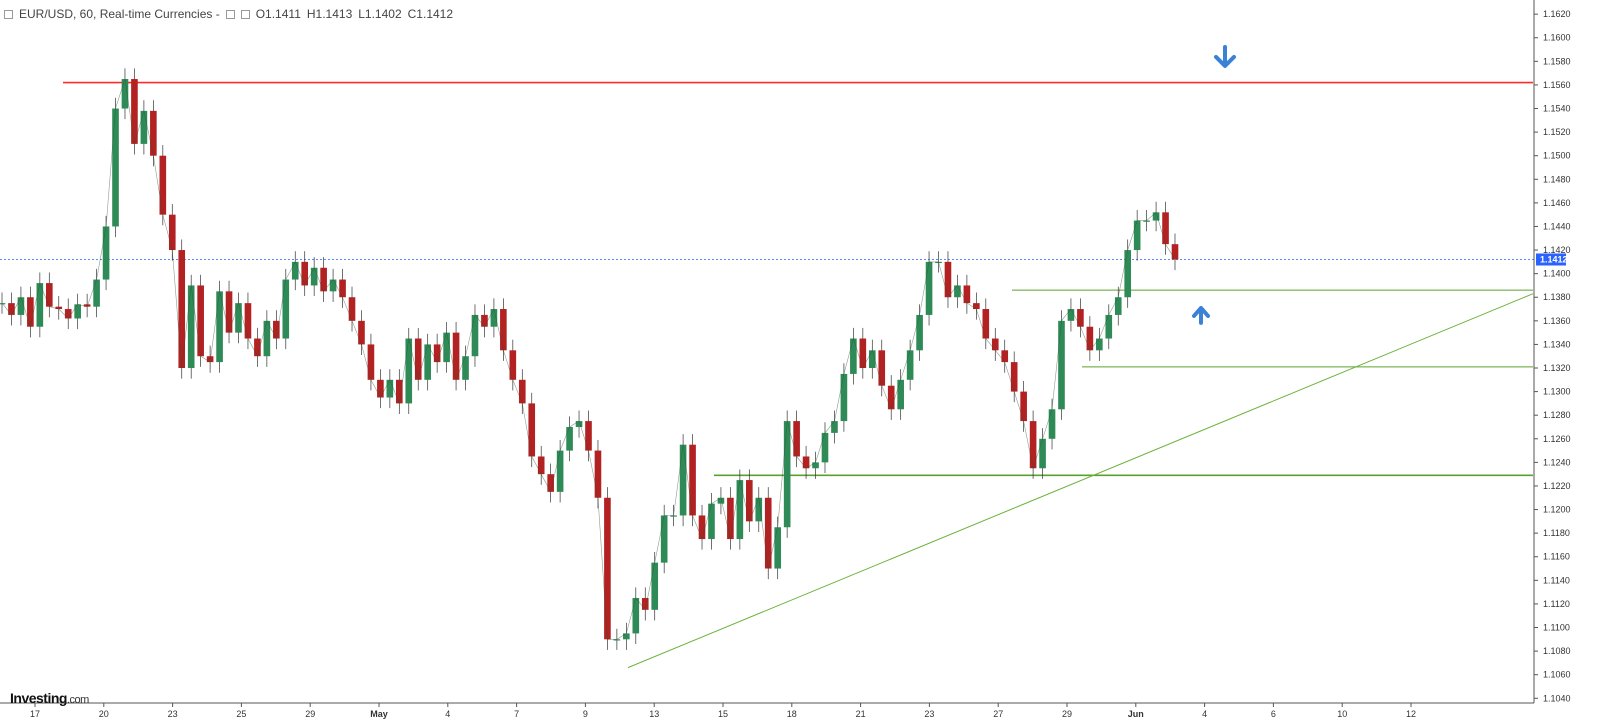 Image resolution: width=1600 pixels, height=727 pixels. What do you see at coordinates (1557, 415) in the screenshot?
I see `price-tick-label: 1.1280` at bounding box center [1557, 415].